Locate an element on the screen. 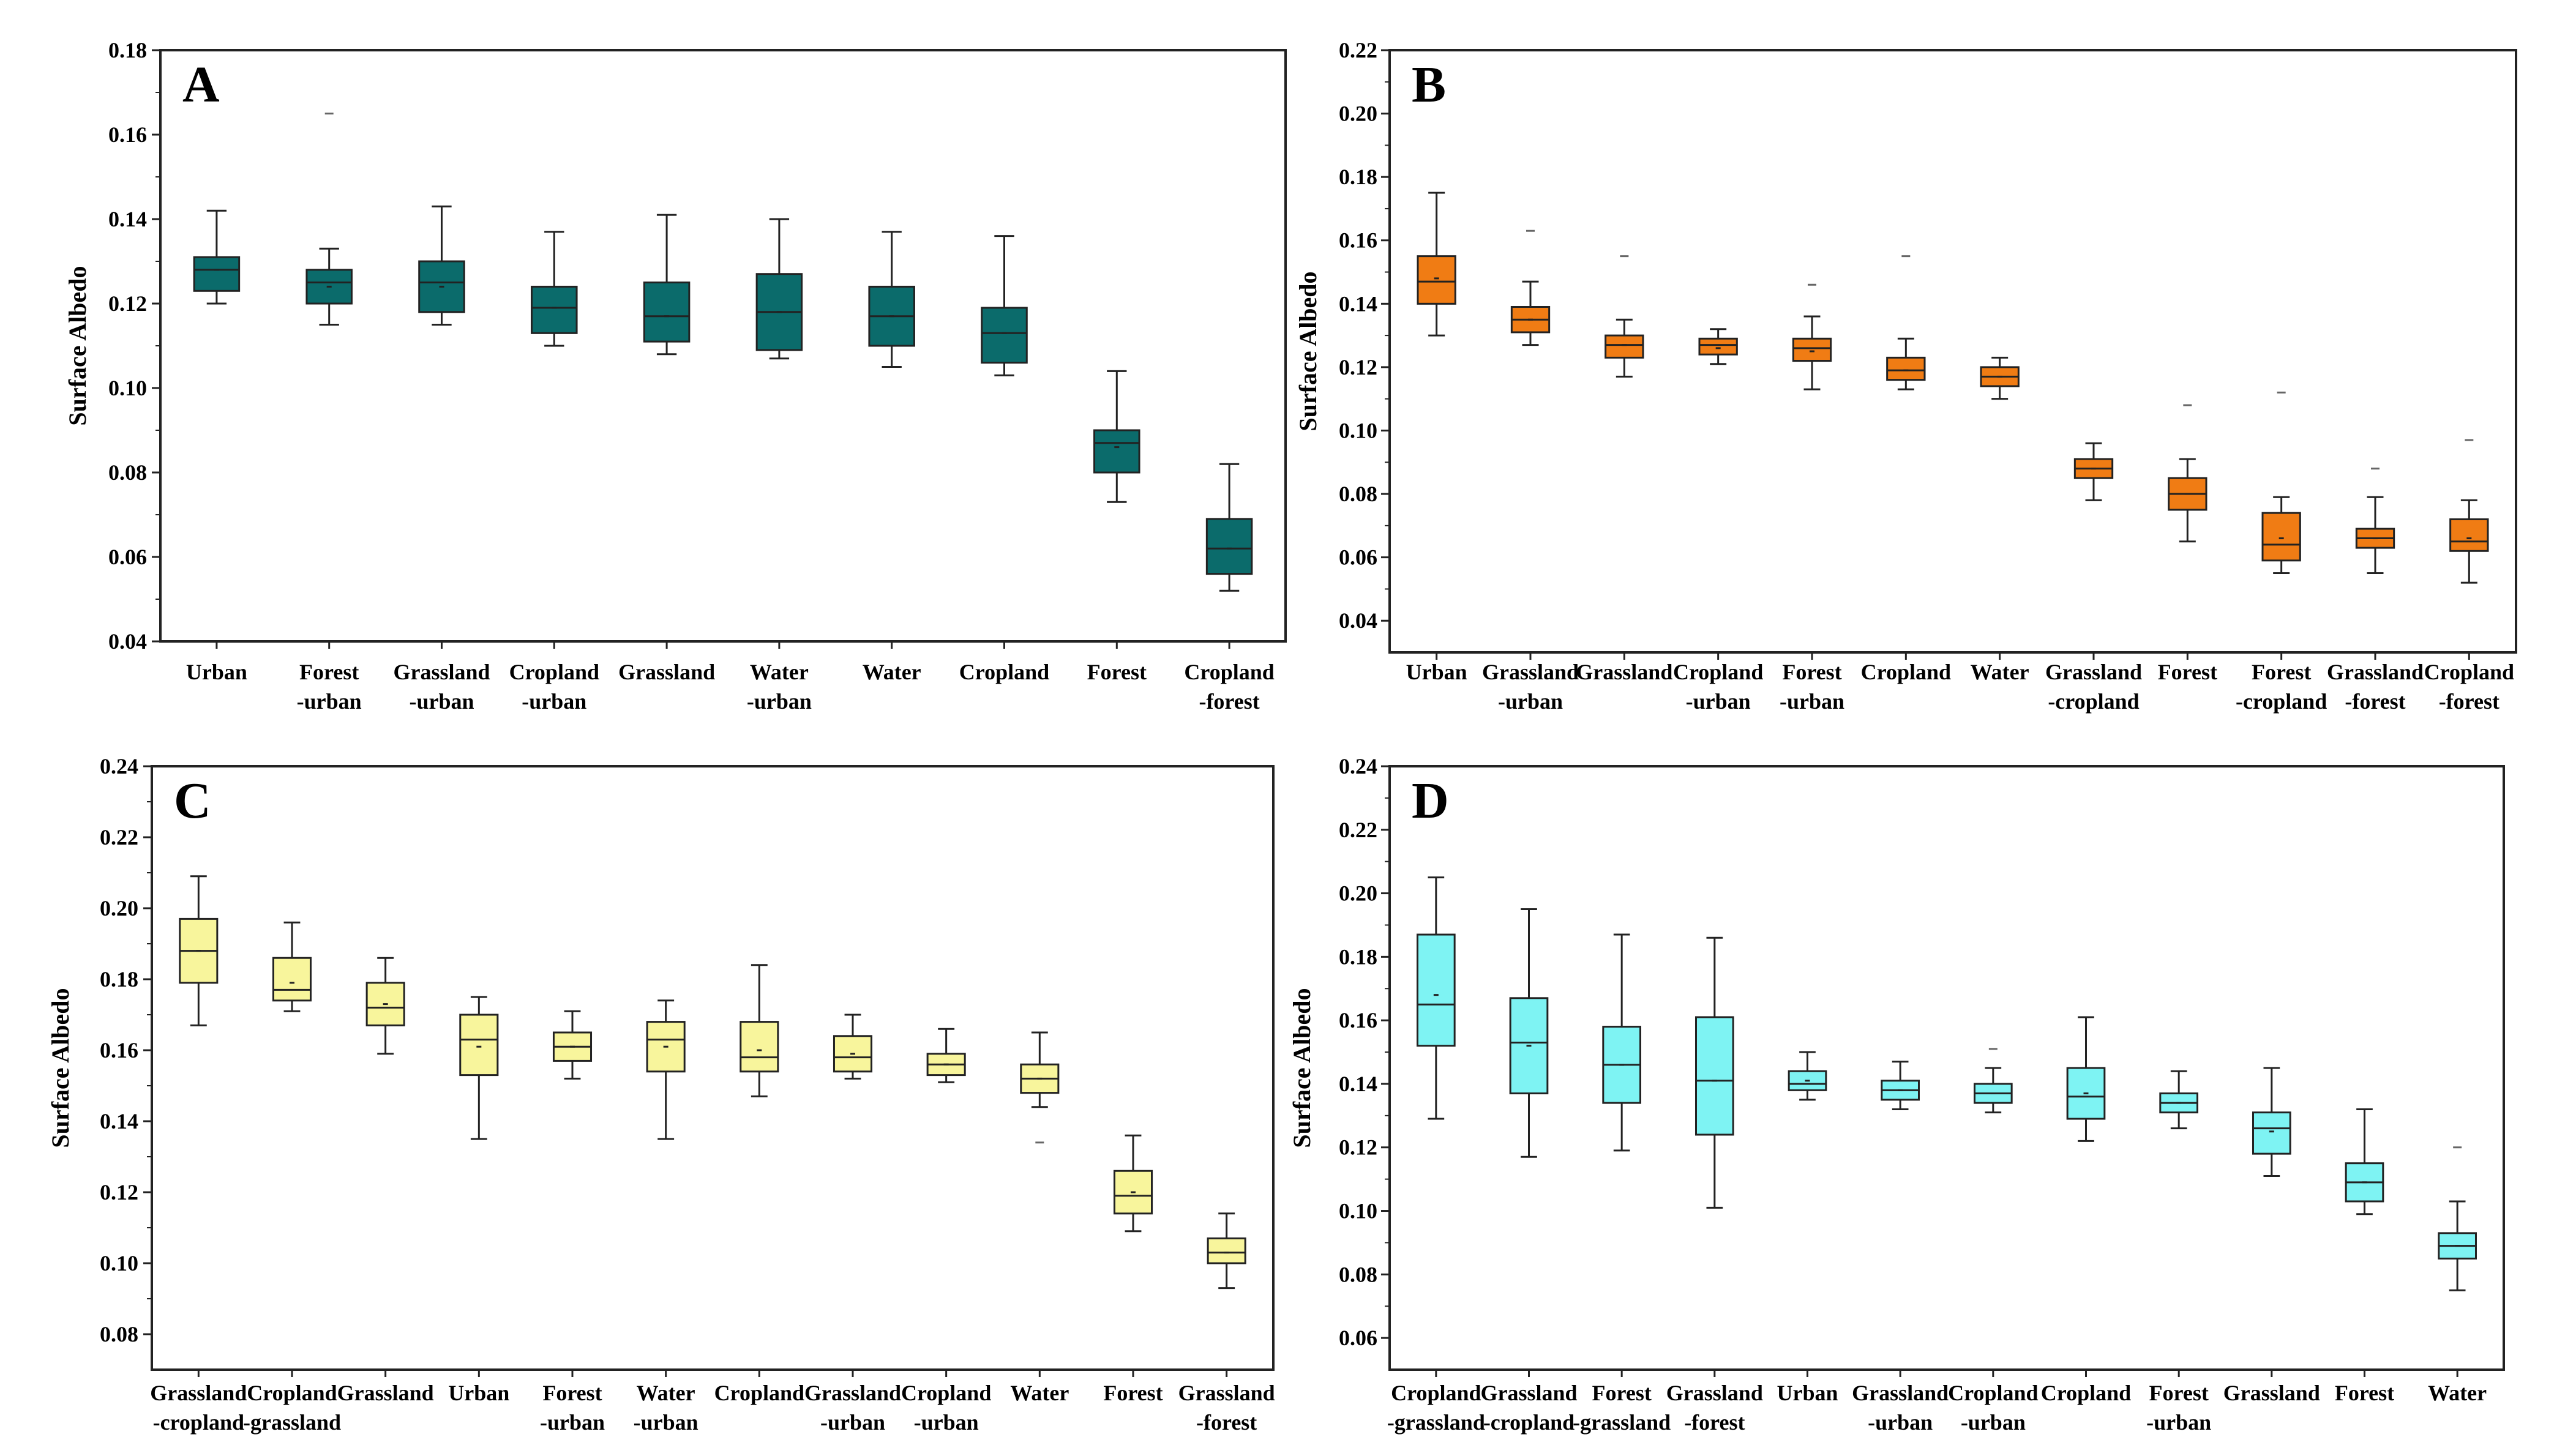 The height and width of the screenshot is (1456, 2565). box-7: Grassland -cropland is located at coordinates (2093, 578).